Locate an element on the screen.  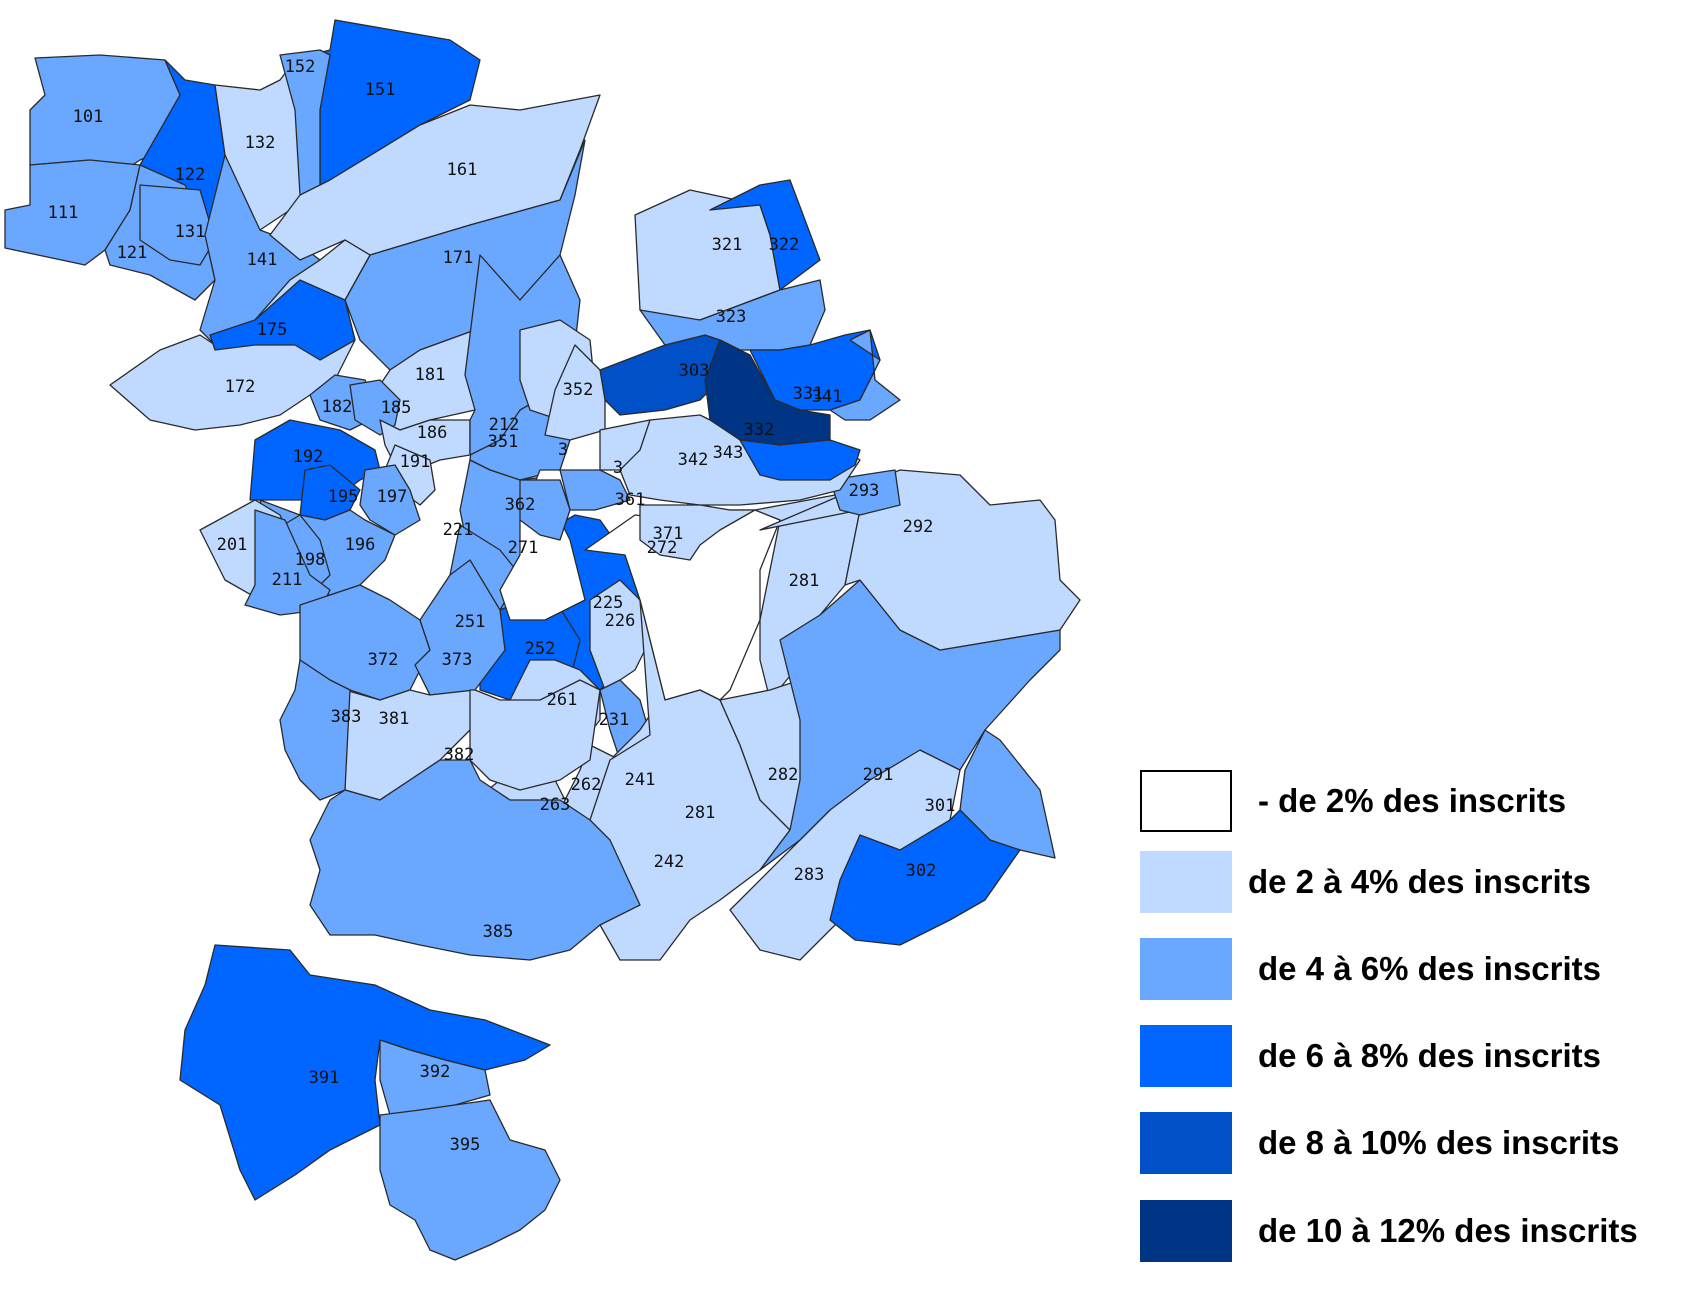
legend-swatch-6to8 is located at coordinates (1186, 1056).